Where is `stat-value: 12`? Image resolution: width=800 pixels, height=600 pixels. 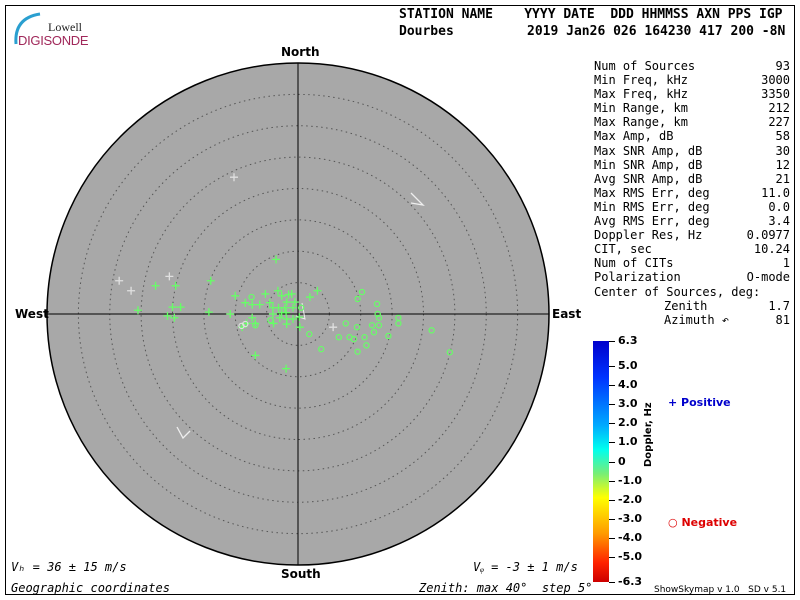 stat-value: 12 is located at coordinates (782, 164).